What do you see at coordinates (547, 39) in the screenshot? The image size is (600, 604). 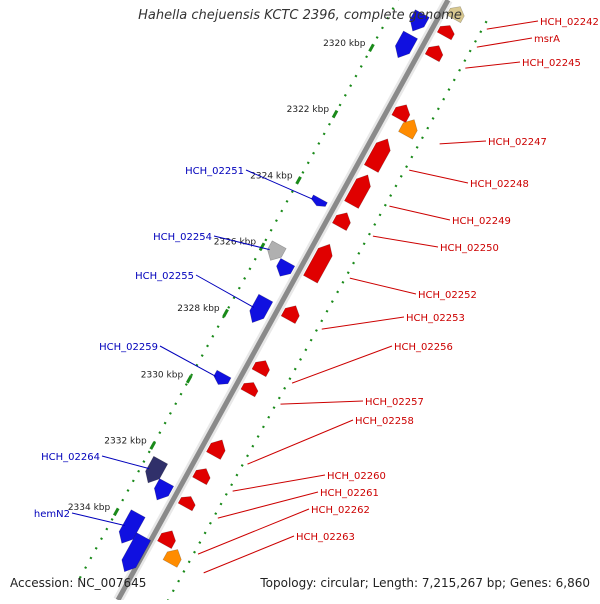 I see `gene-label-right: msrA` at bounding box center [547, 39].